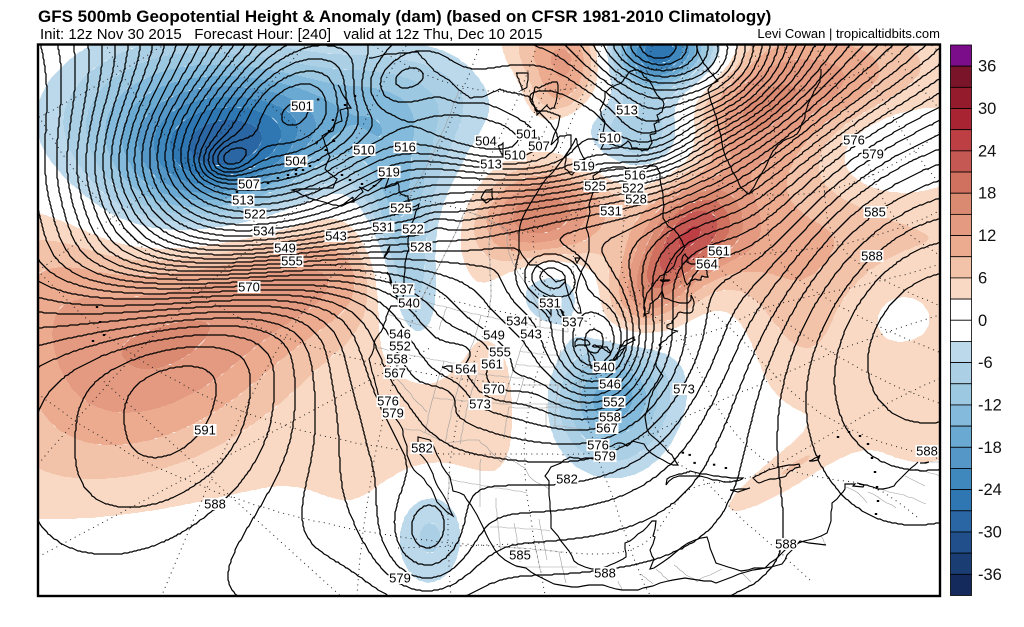  Describe the element at coordinates (848, 33) in the screenshot. I see `svg-text:Levi Cowan | tropicaltidbits.c: Levi Cowan | tropicaltidbits.com` at that location.